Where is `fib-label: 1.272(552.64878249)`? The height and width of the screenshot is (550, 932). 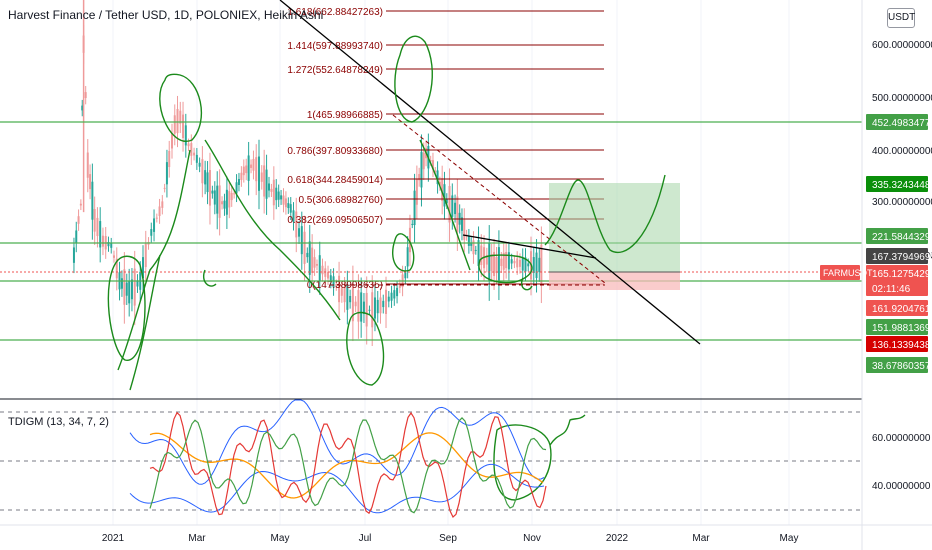
fib-label: 1.272(552.64878249) is located at coordinates (335, 70).